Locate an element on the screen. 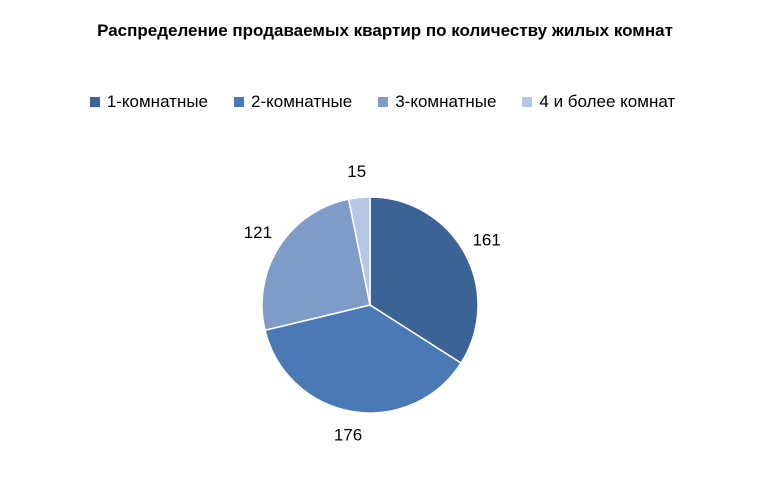 Image resolution: width=765 pixels, height=490 pixels. legend-label: 3-комнатные is located at coordinates (446, 101).